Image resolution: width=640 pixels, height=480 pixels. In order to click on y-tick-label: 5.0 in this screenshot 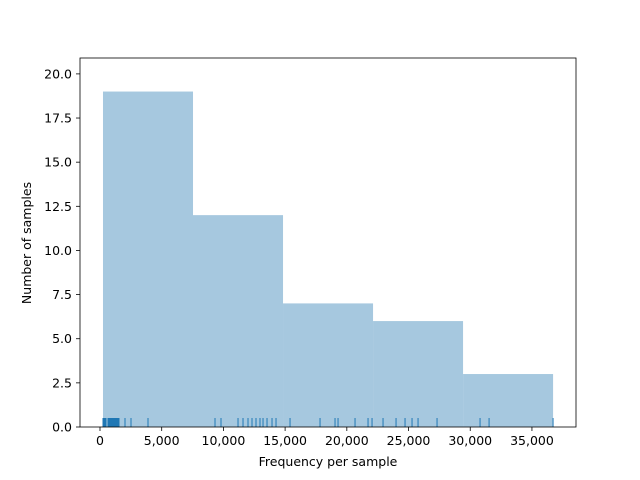, I will do `click(62, 338)`.